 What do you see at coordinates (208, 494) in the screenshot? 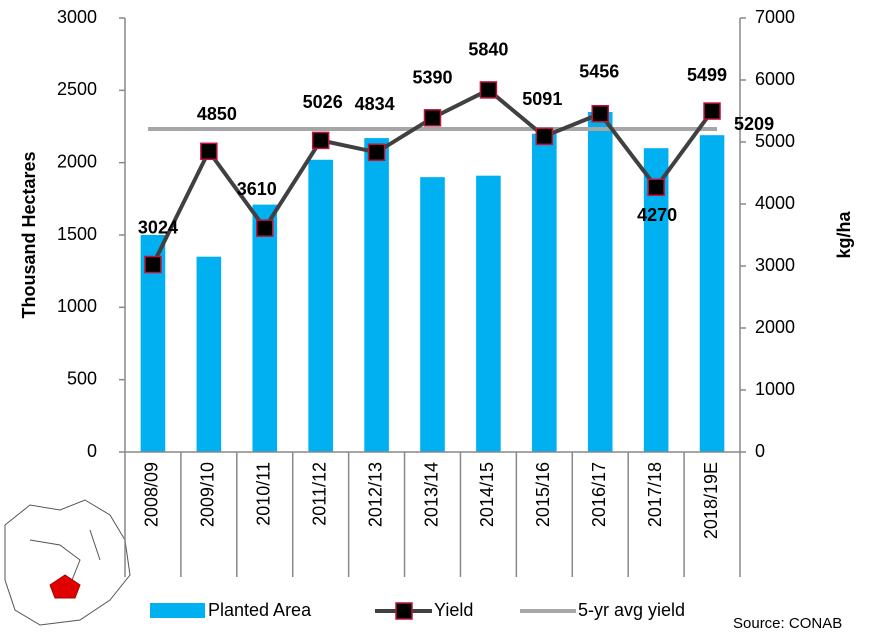
I see `x-tick-label: 2009/10` at bounding box center [208, 494].